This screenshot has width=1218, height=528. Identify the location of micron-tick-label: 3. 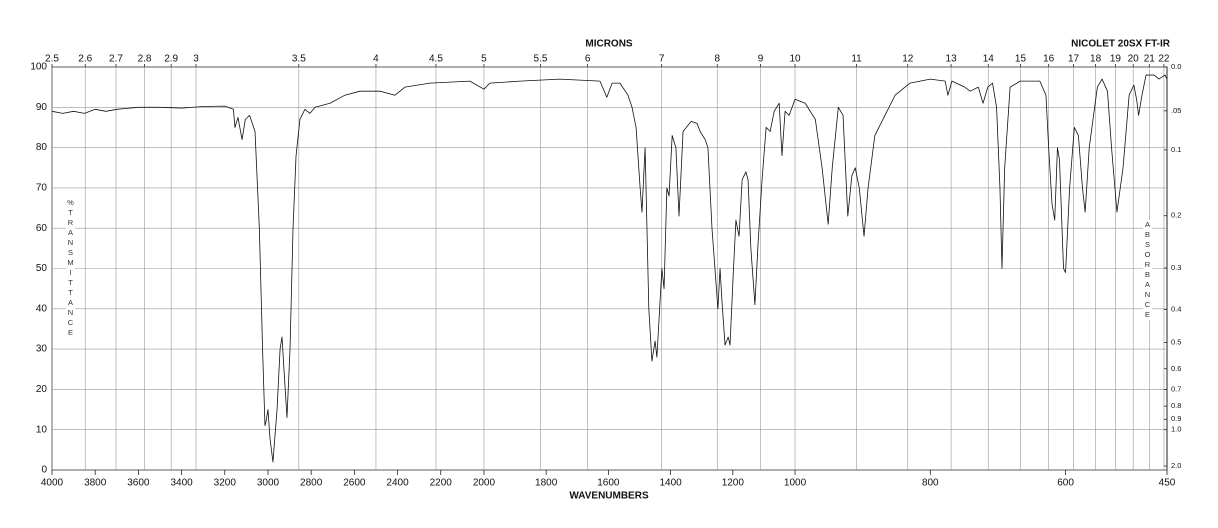
(196, 59).